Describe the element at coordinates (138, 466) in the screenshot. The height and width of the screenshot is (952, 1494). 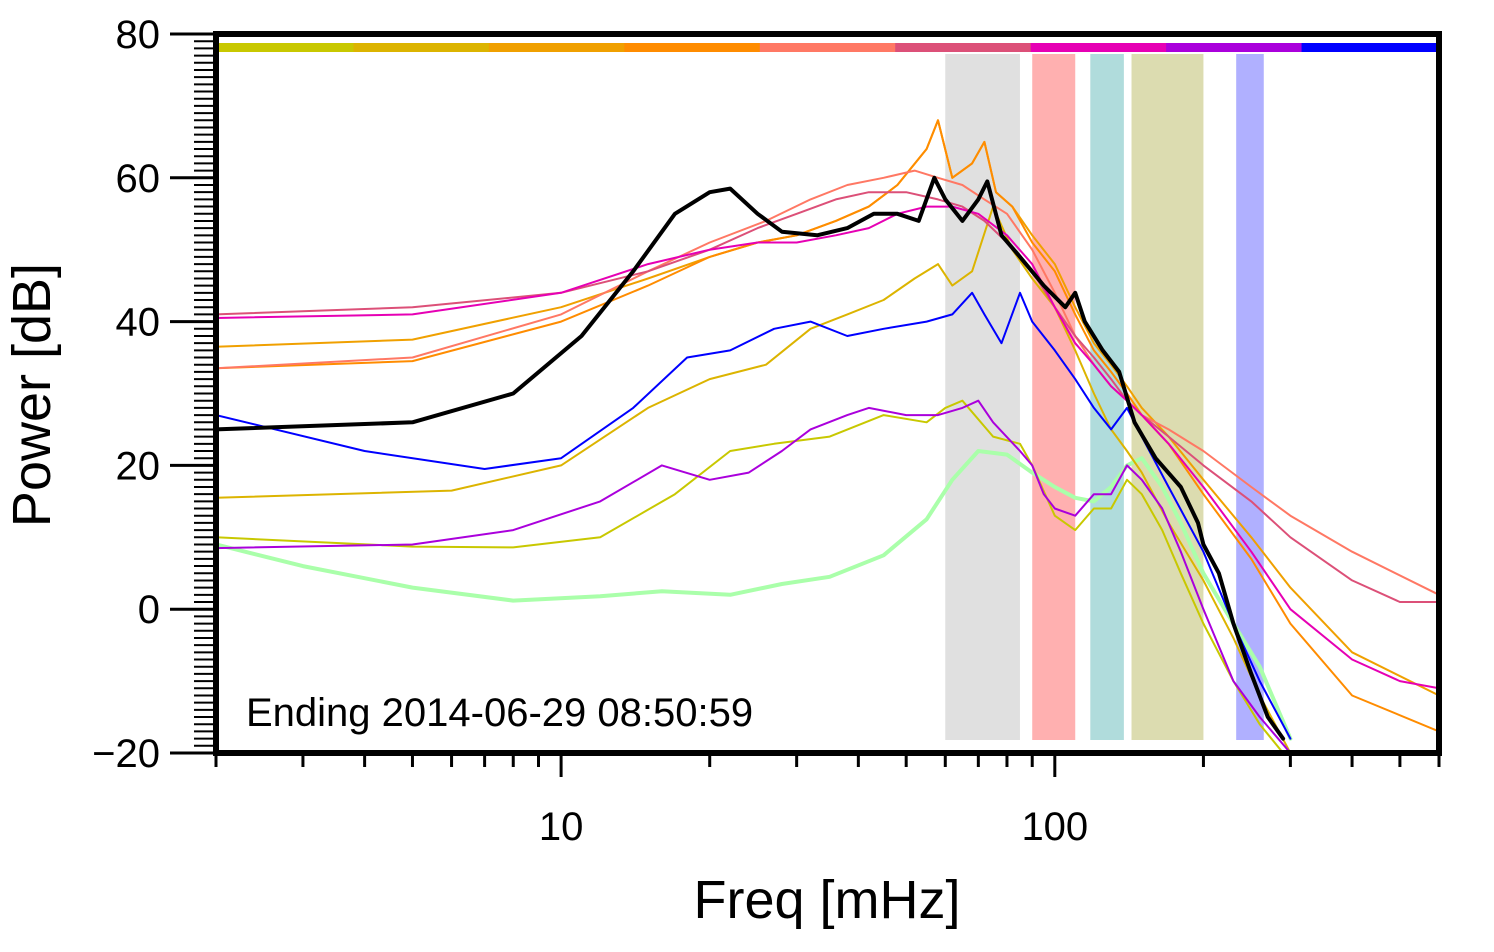
I see `y-tick-label: 20` at that location.